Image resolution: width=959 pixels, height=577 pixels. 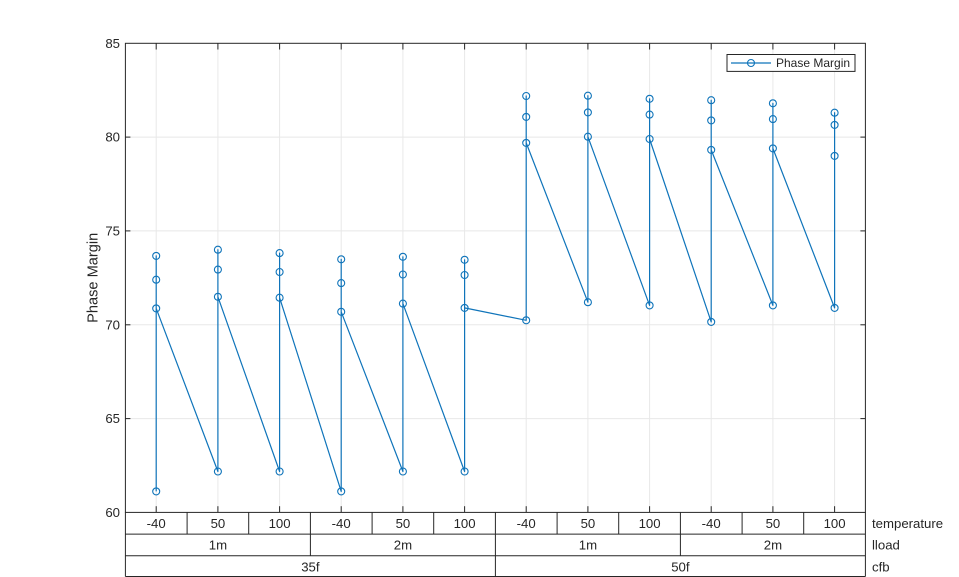 I want to click on svg-text: 85, so click(x=112, y=43).